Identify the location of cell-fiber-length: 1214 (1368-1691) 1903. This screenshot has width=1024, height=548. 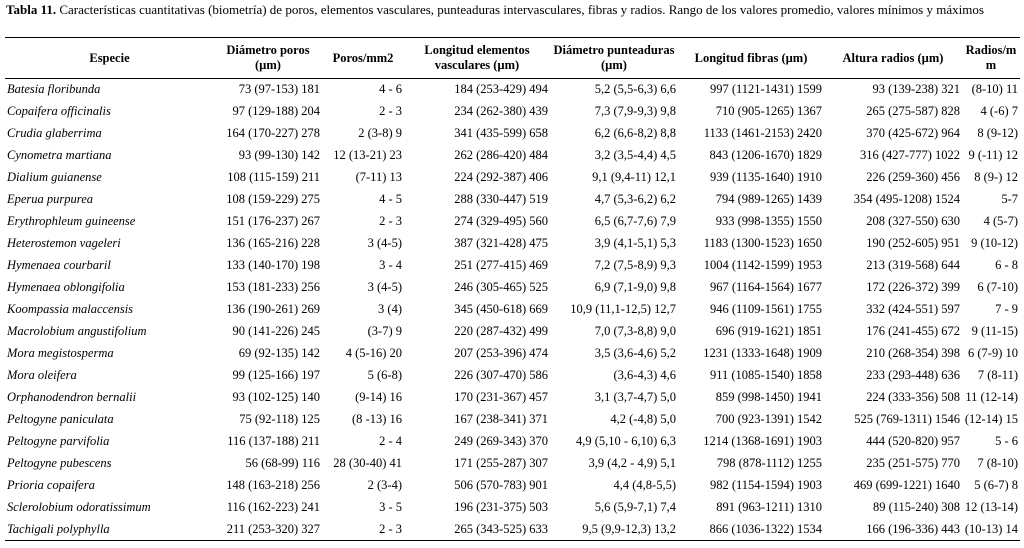
(751, 442).